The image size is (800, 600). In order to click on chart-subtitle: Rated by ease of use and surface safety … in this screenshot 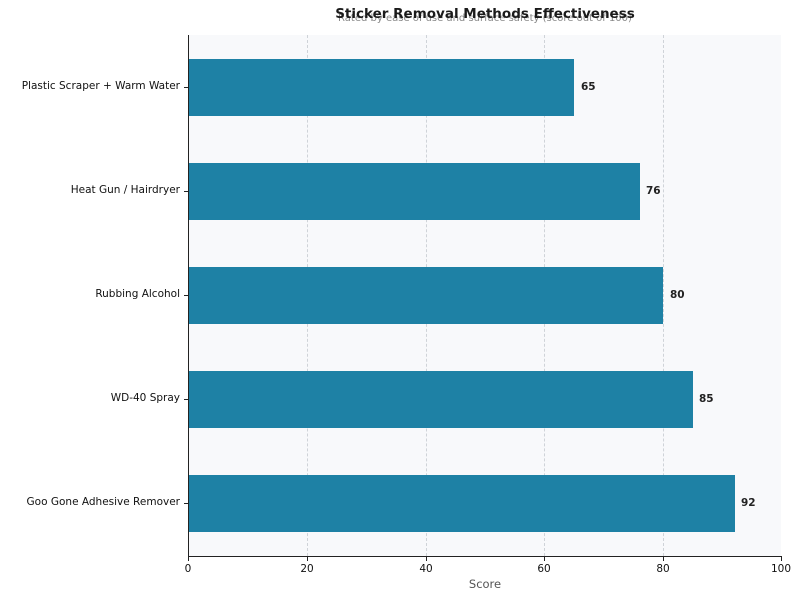, I will do `click(485, 18)`.